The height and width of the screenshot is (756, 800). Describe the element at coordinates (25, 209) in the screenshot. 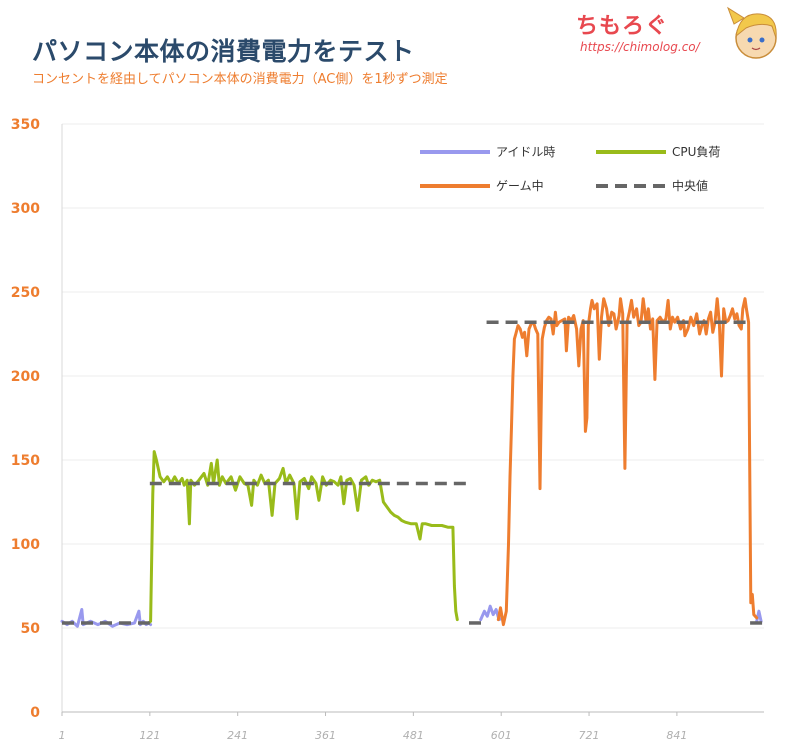

I see `y-tick-label: 300` at that location.